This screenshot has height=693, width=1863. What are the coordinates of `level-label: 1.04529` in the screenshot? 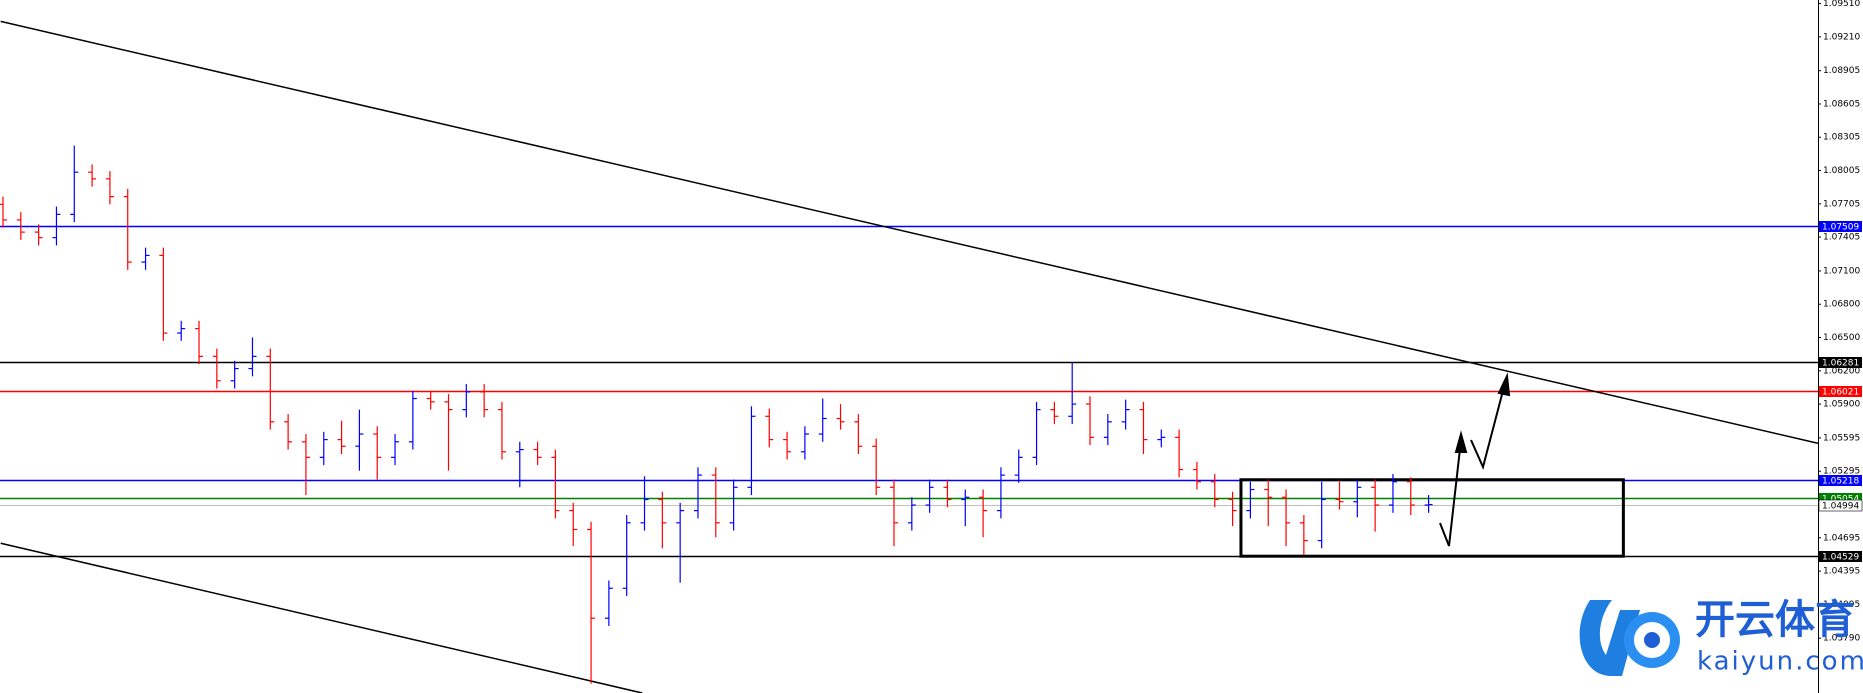 It's located at (1840, 558).